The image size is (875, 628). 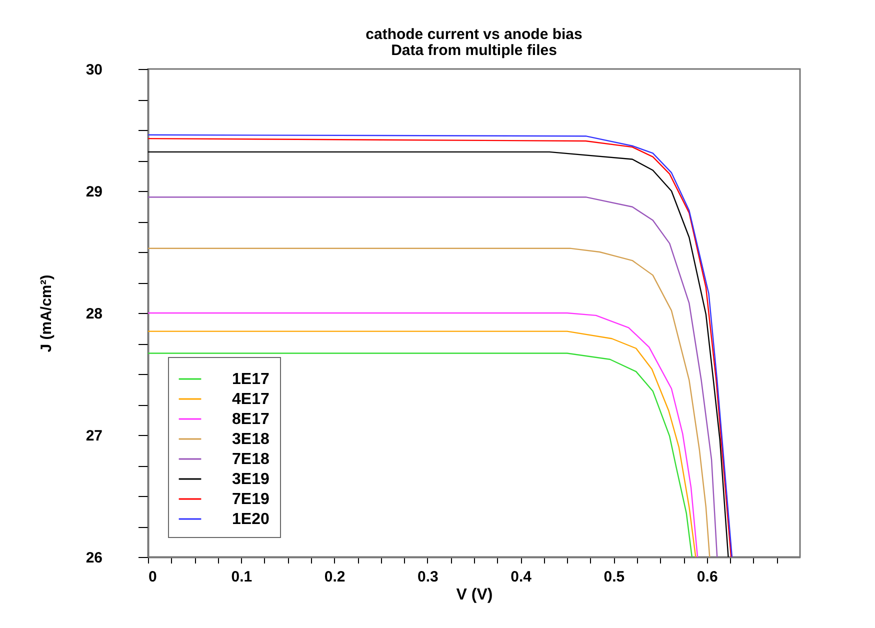 I want to click on y-tick-label: 29, so click(x=94, y=192).